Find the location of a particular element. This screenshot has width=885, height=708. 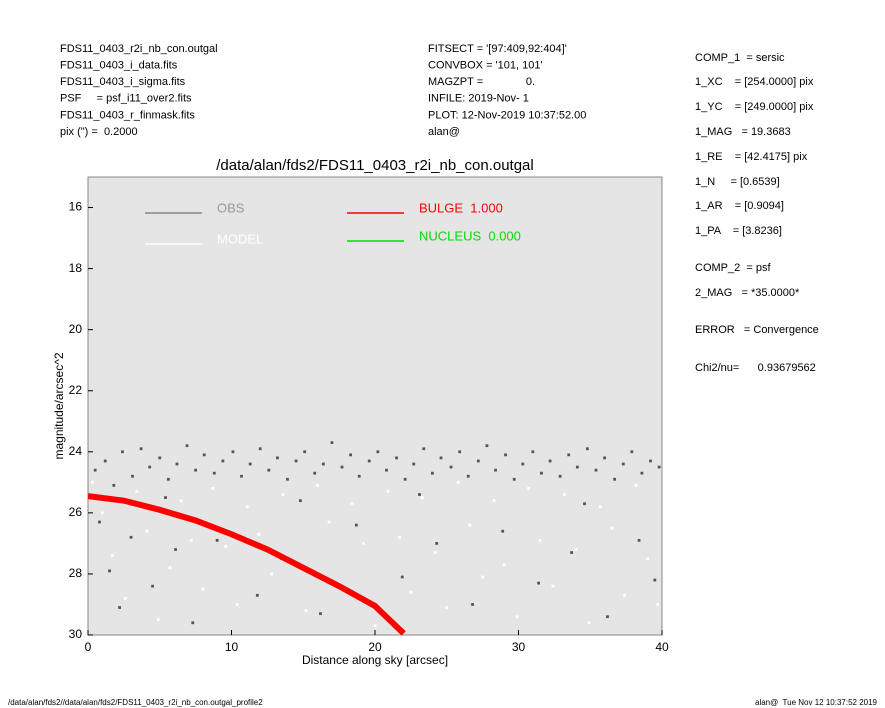

parameter-line: 1_YC = [249.0000] pix is located at coordinates (754, 107).